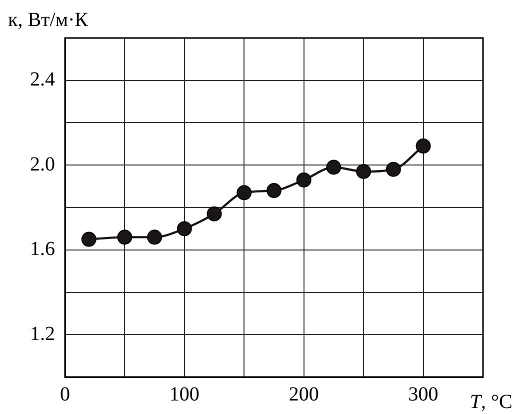  What do you see at coordinates (42, 164) in the screenshot?
I see `y-tick-label: 2.0` at bounding box center [42, 164].